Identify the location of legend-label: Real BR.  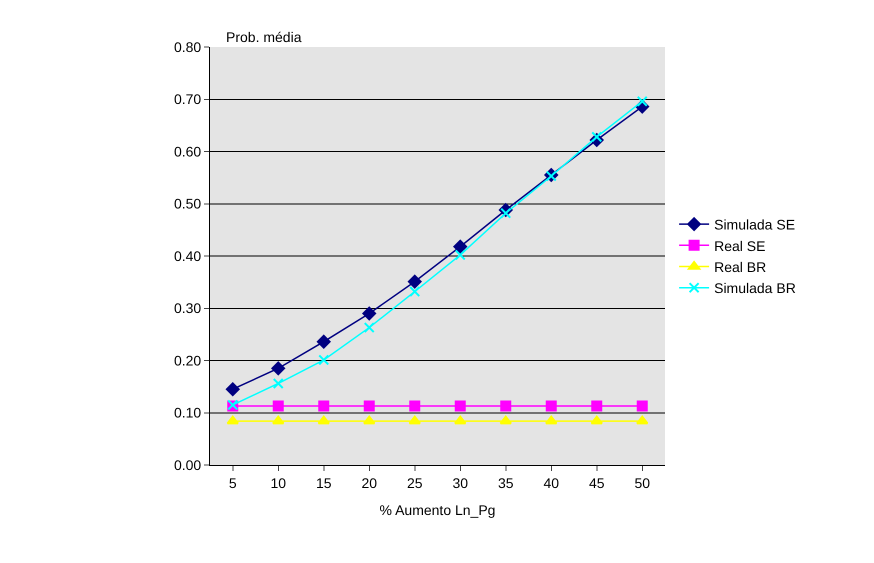
(740, 266).